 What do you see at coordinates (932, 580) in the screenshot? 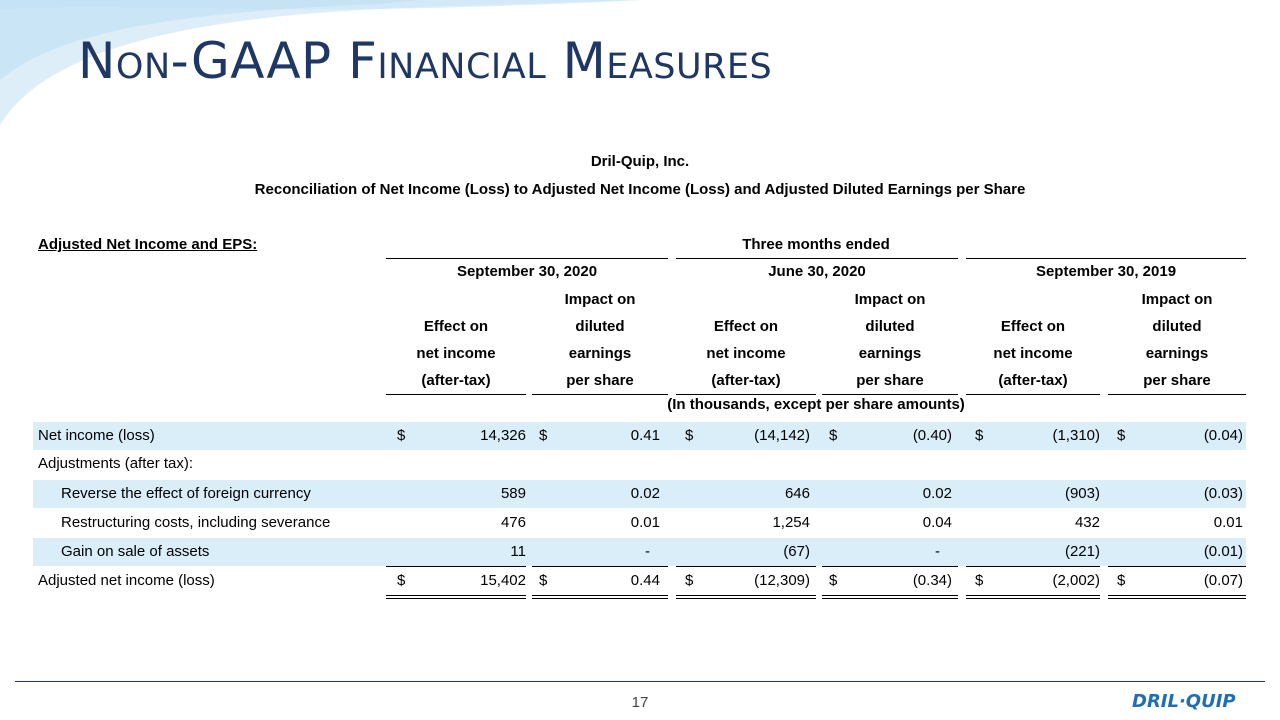
I see `value-cell: (0.34)` at bounding box center [932, 580].